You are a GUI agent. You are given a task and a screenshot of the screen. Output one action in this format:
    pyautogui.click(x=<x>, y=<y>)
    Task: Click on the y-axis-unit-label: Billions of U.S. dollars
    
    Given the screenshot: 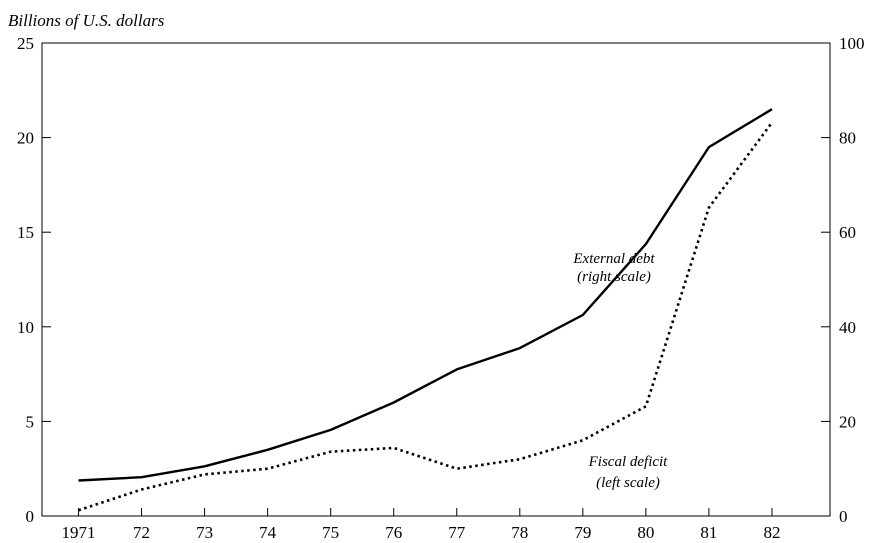 What is the action you would take?
    pyautogui.click(x=86, y=20)
    